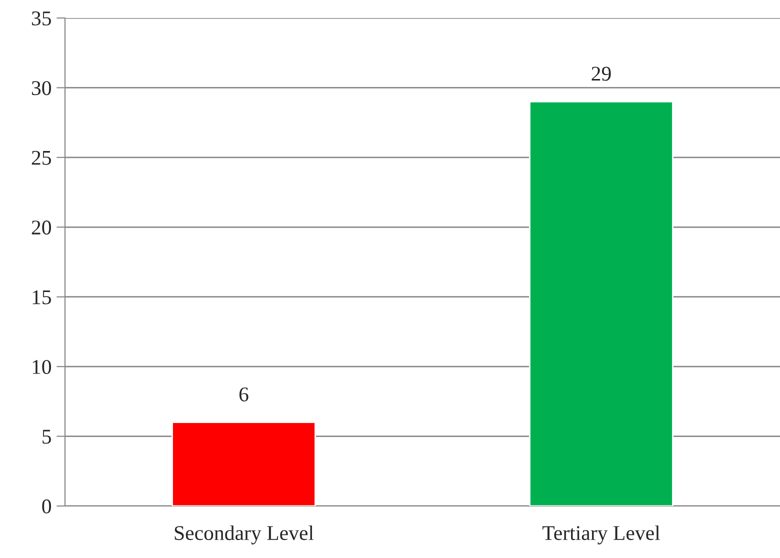 The width and height of the screenshot is (780, 558). I want to click on y-tick-label: 25, so click(41, 157).